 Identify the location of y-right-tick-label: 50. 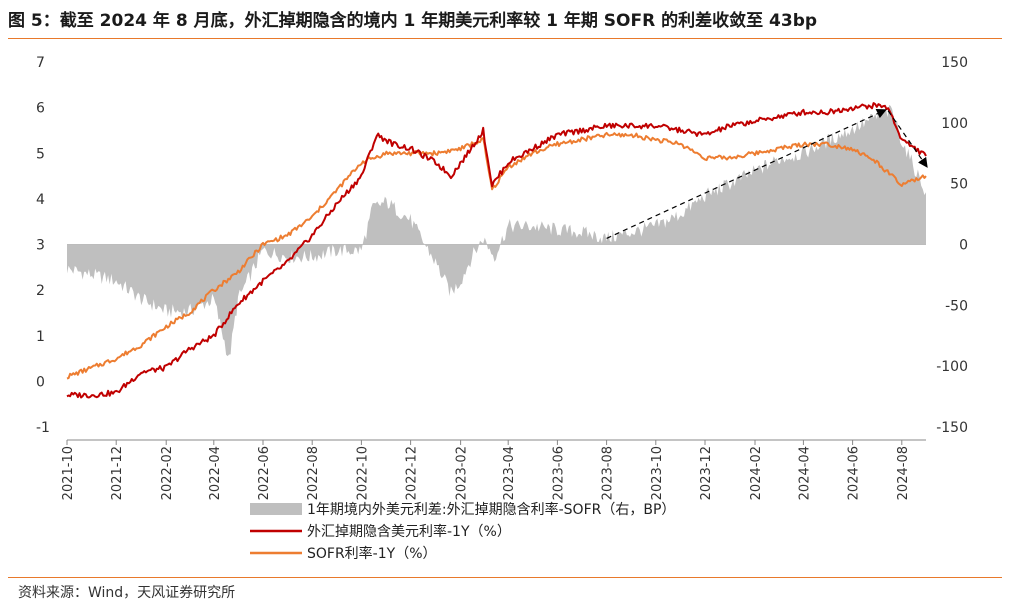
(959, 185).